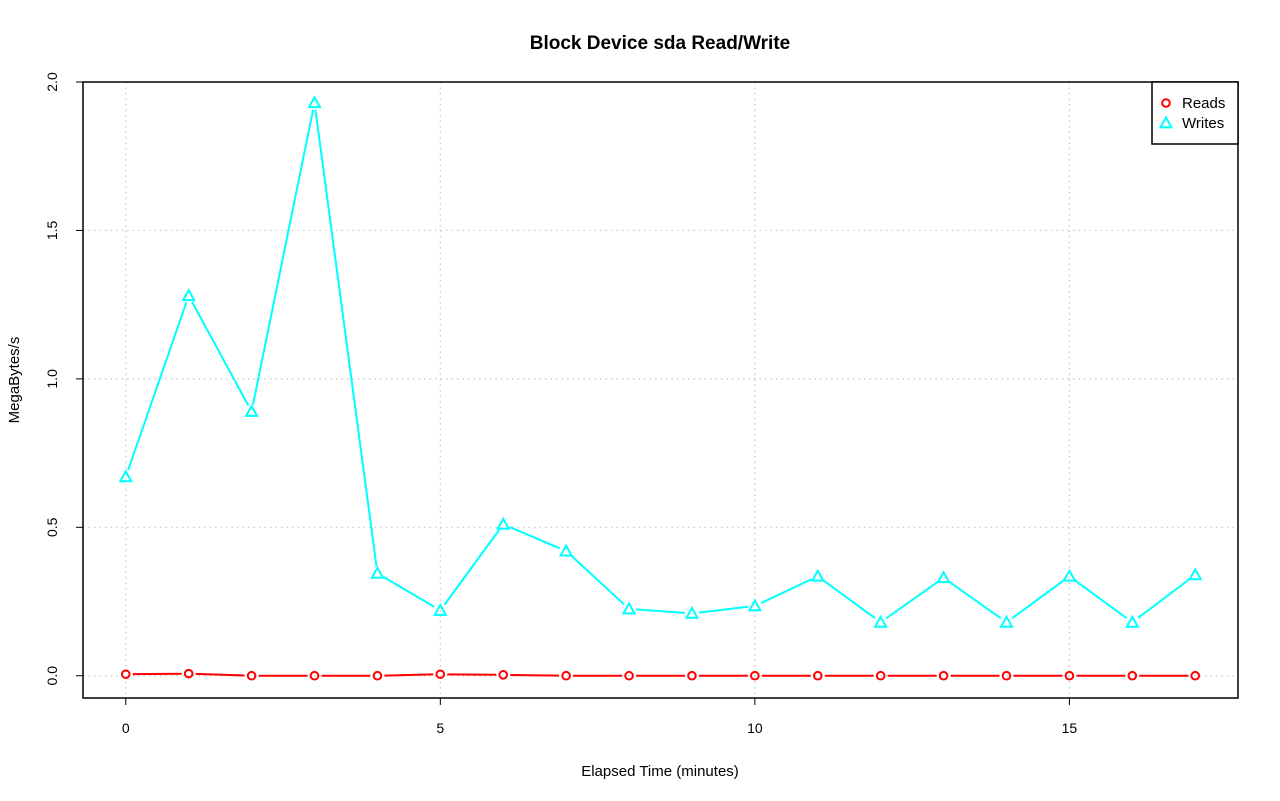 The image size is (1280, 801). What do you see at coordinates (52, 527) in the screenshot?
I see `y-tick-label: 0.5` at bounding box center [52, 527].